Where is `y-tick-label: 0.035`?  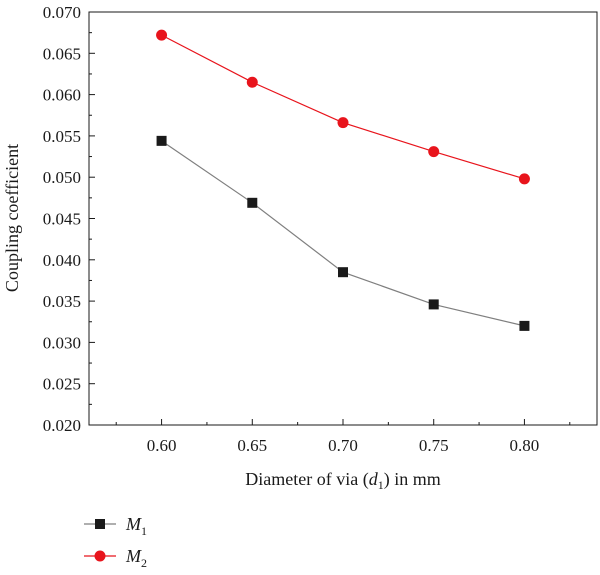
y-tick-label: 0.035 is located at coordinates (62, 301).